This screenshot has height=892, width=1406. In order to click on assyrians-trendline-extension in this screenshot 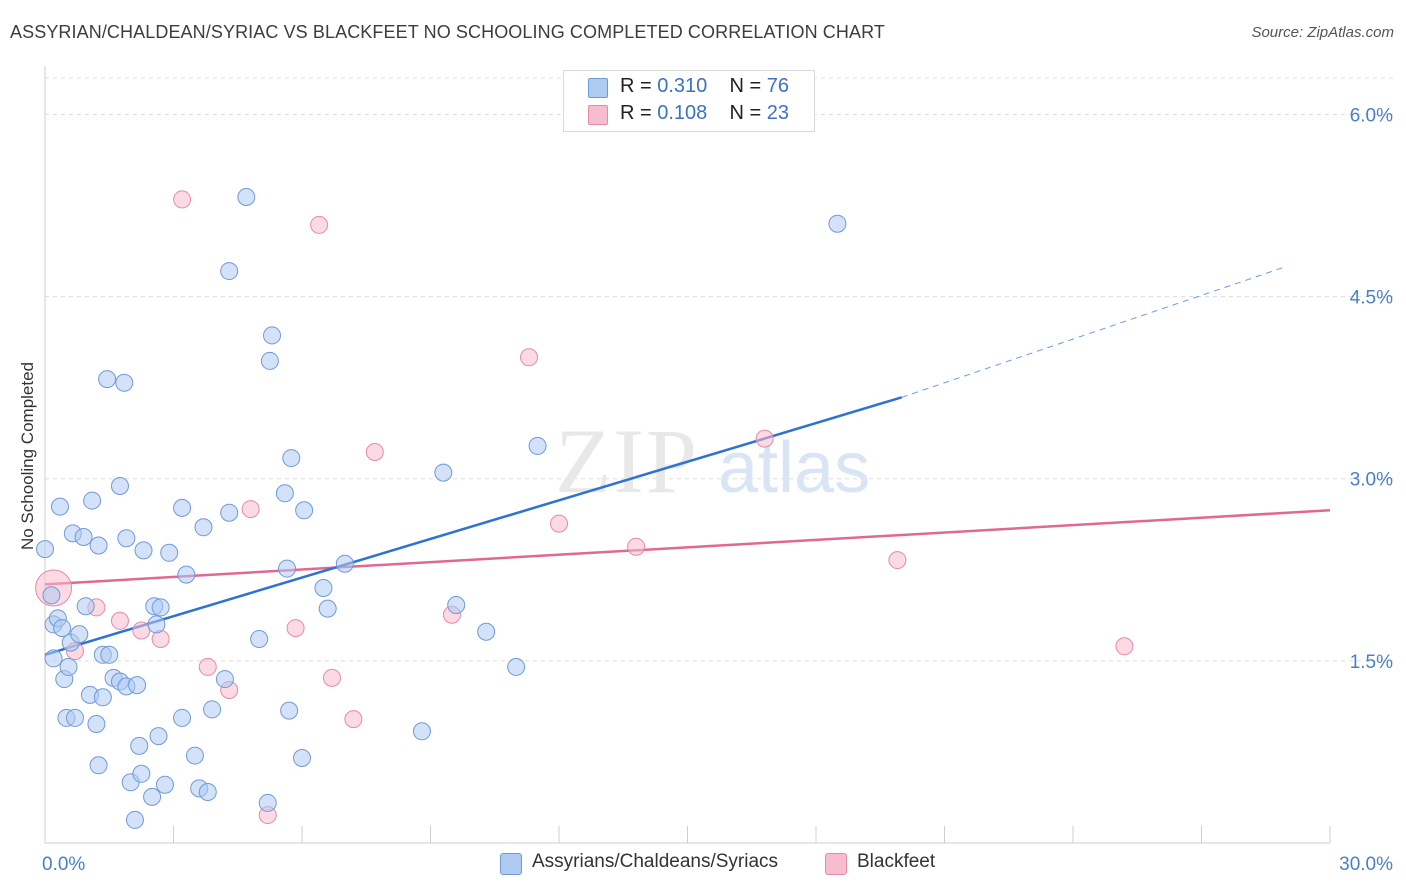, I will do `click(1094, 331)`.